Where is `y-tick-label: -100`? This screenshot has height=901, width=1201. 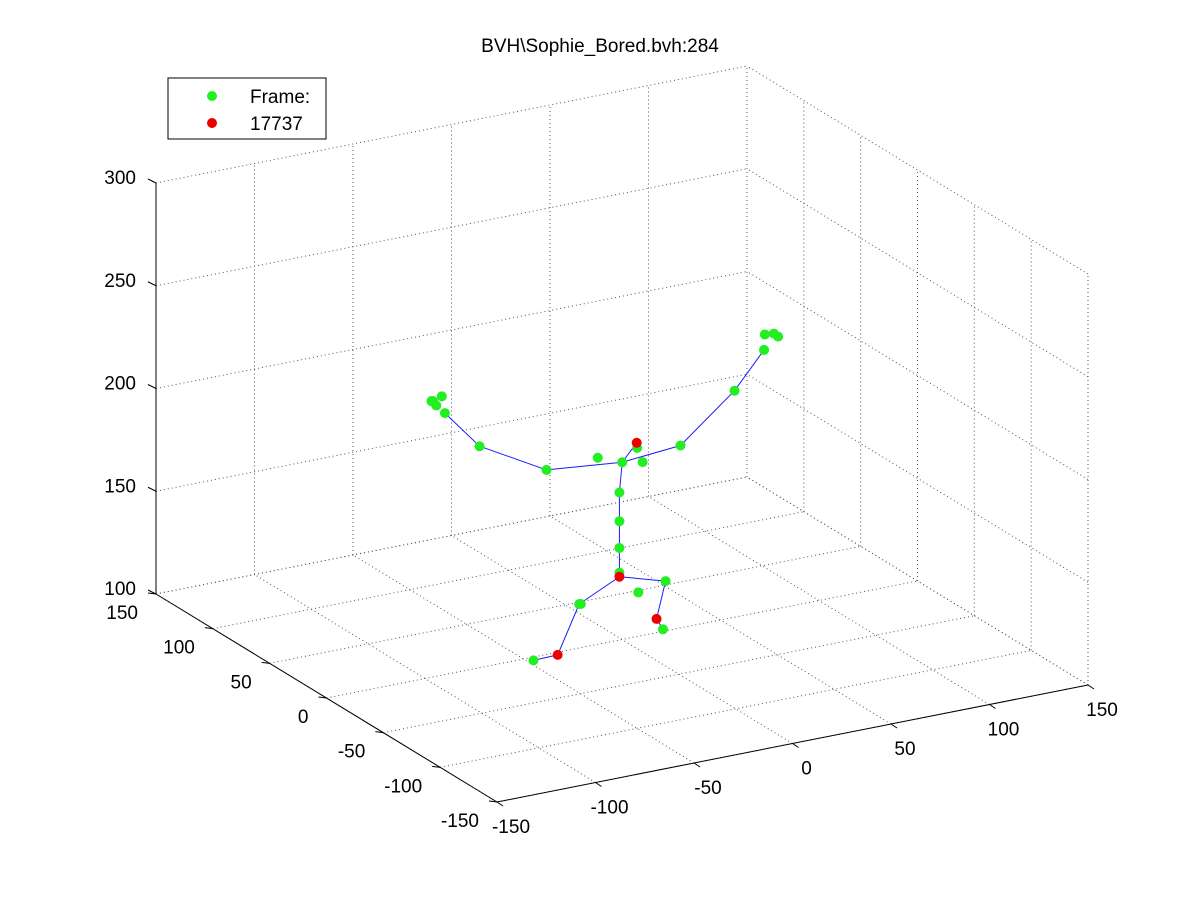
y-tick-label: -100 is located at coordinates (403, 786).